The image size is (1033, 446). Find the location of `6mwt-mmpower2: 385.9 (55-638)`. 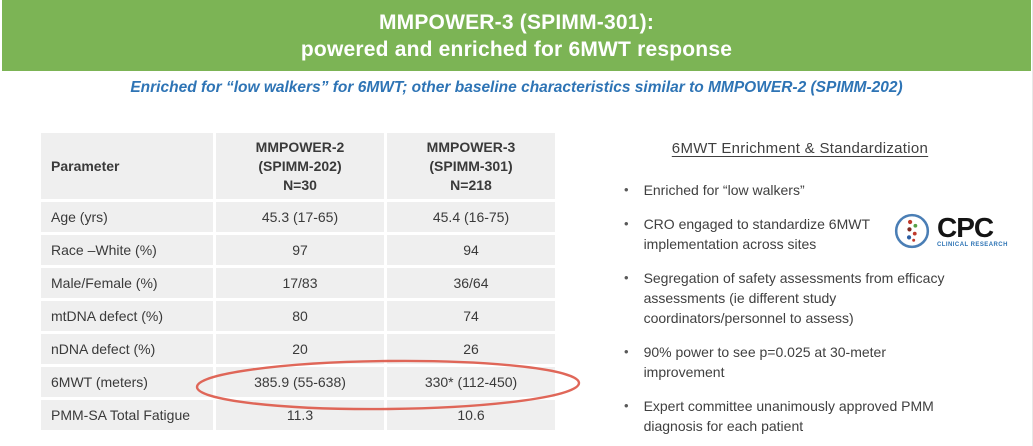

6mwt-mmpower2: 385.9 (55-638) is located at coordinates (300, 382).